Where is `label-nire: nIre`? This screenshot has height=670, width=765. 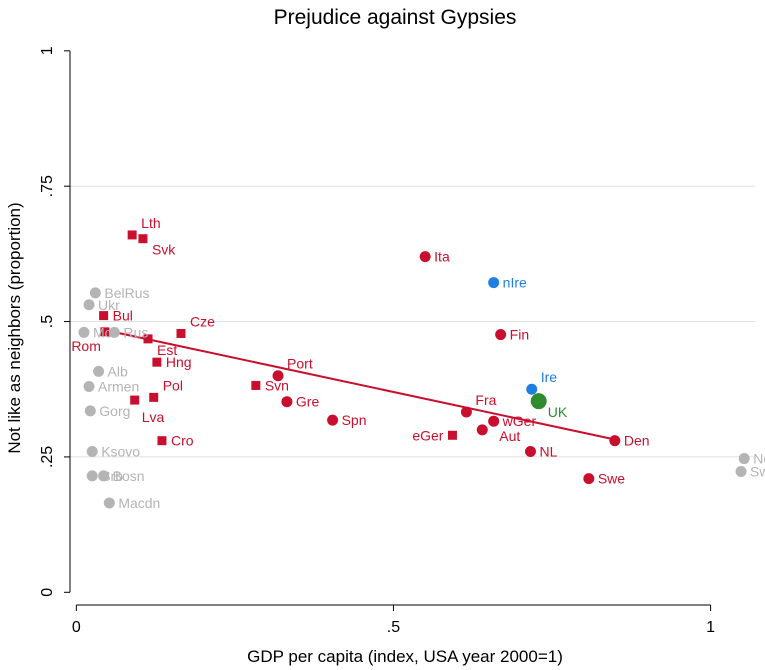
label-nire: nIre is located at coordinates (515, 283).